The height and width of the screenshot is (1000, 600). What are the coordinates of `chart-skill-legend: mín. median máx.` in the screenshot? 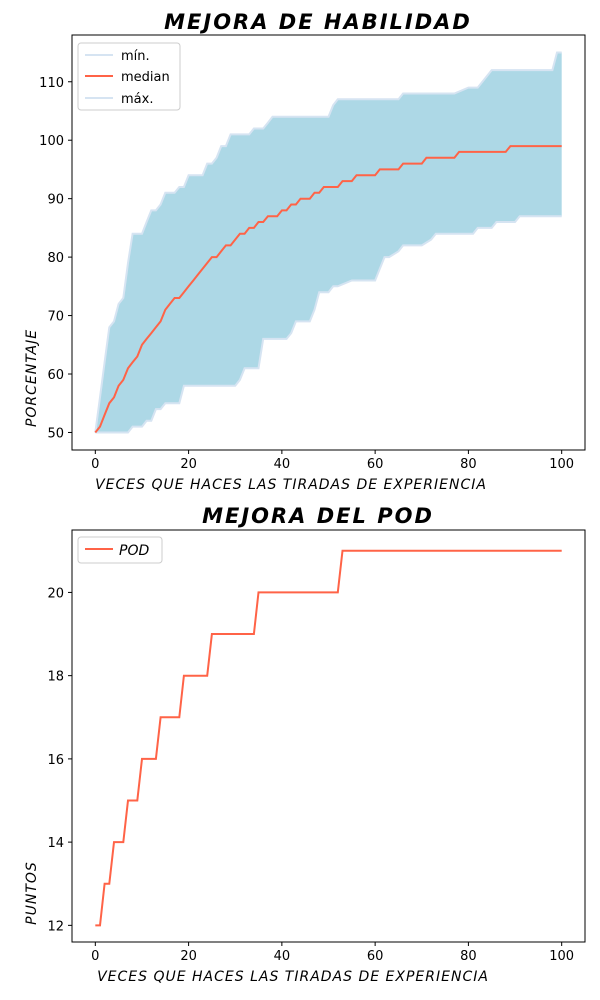 It's located at (129, 76).